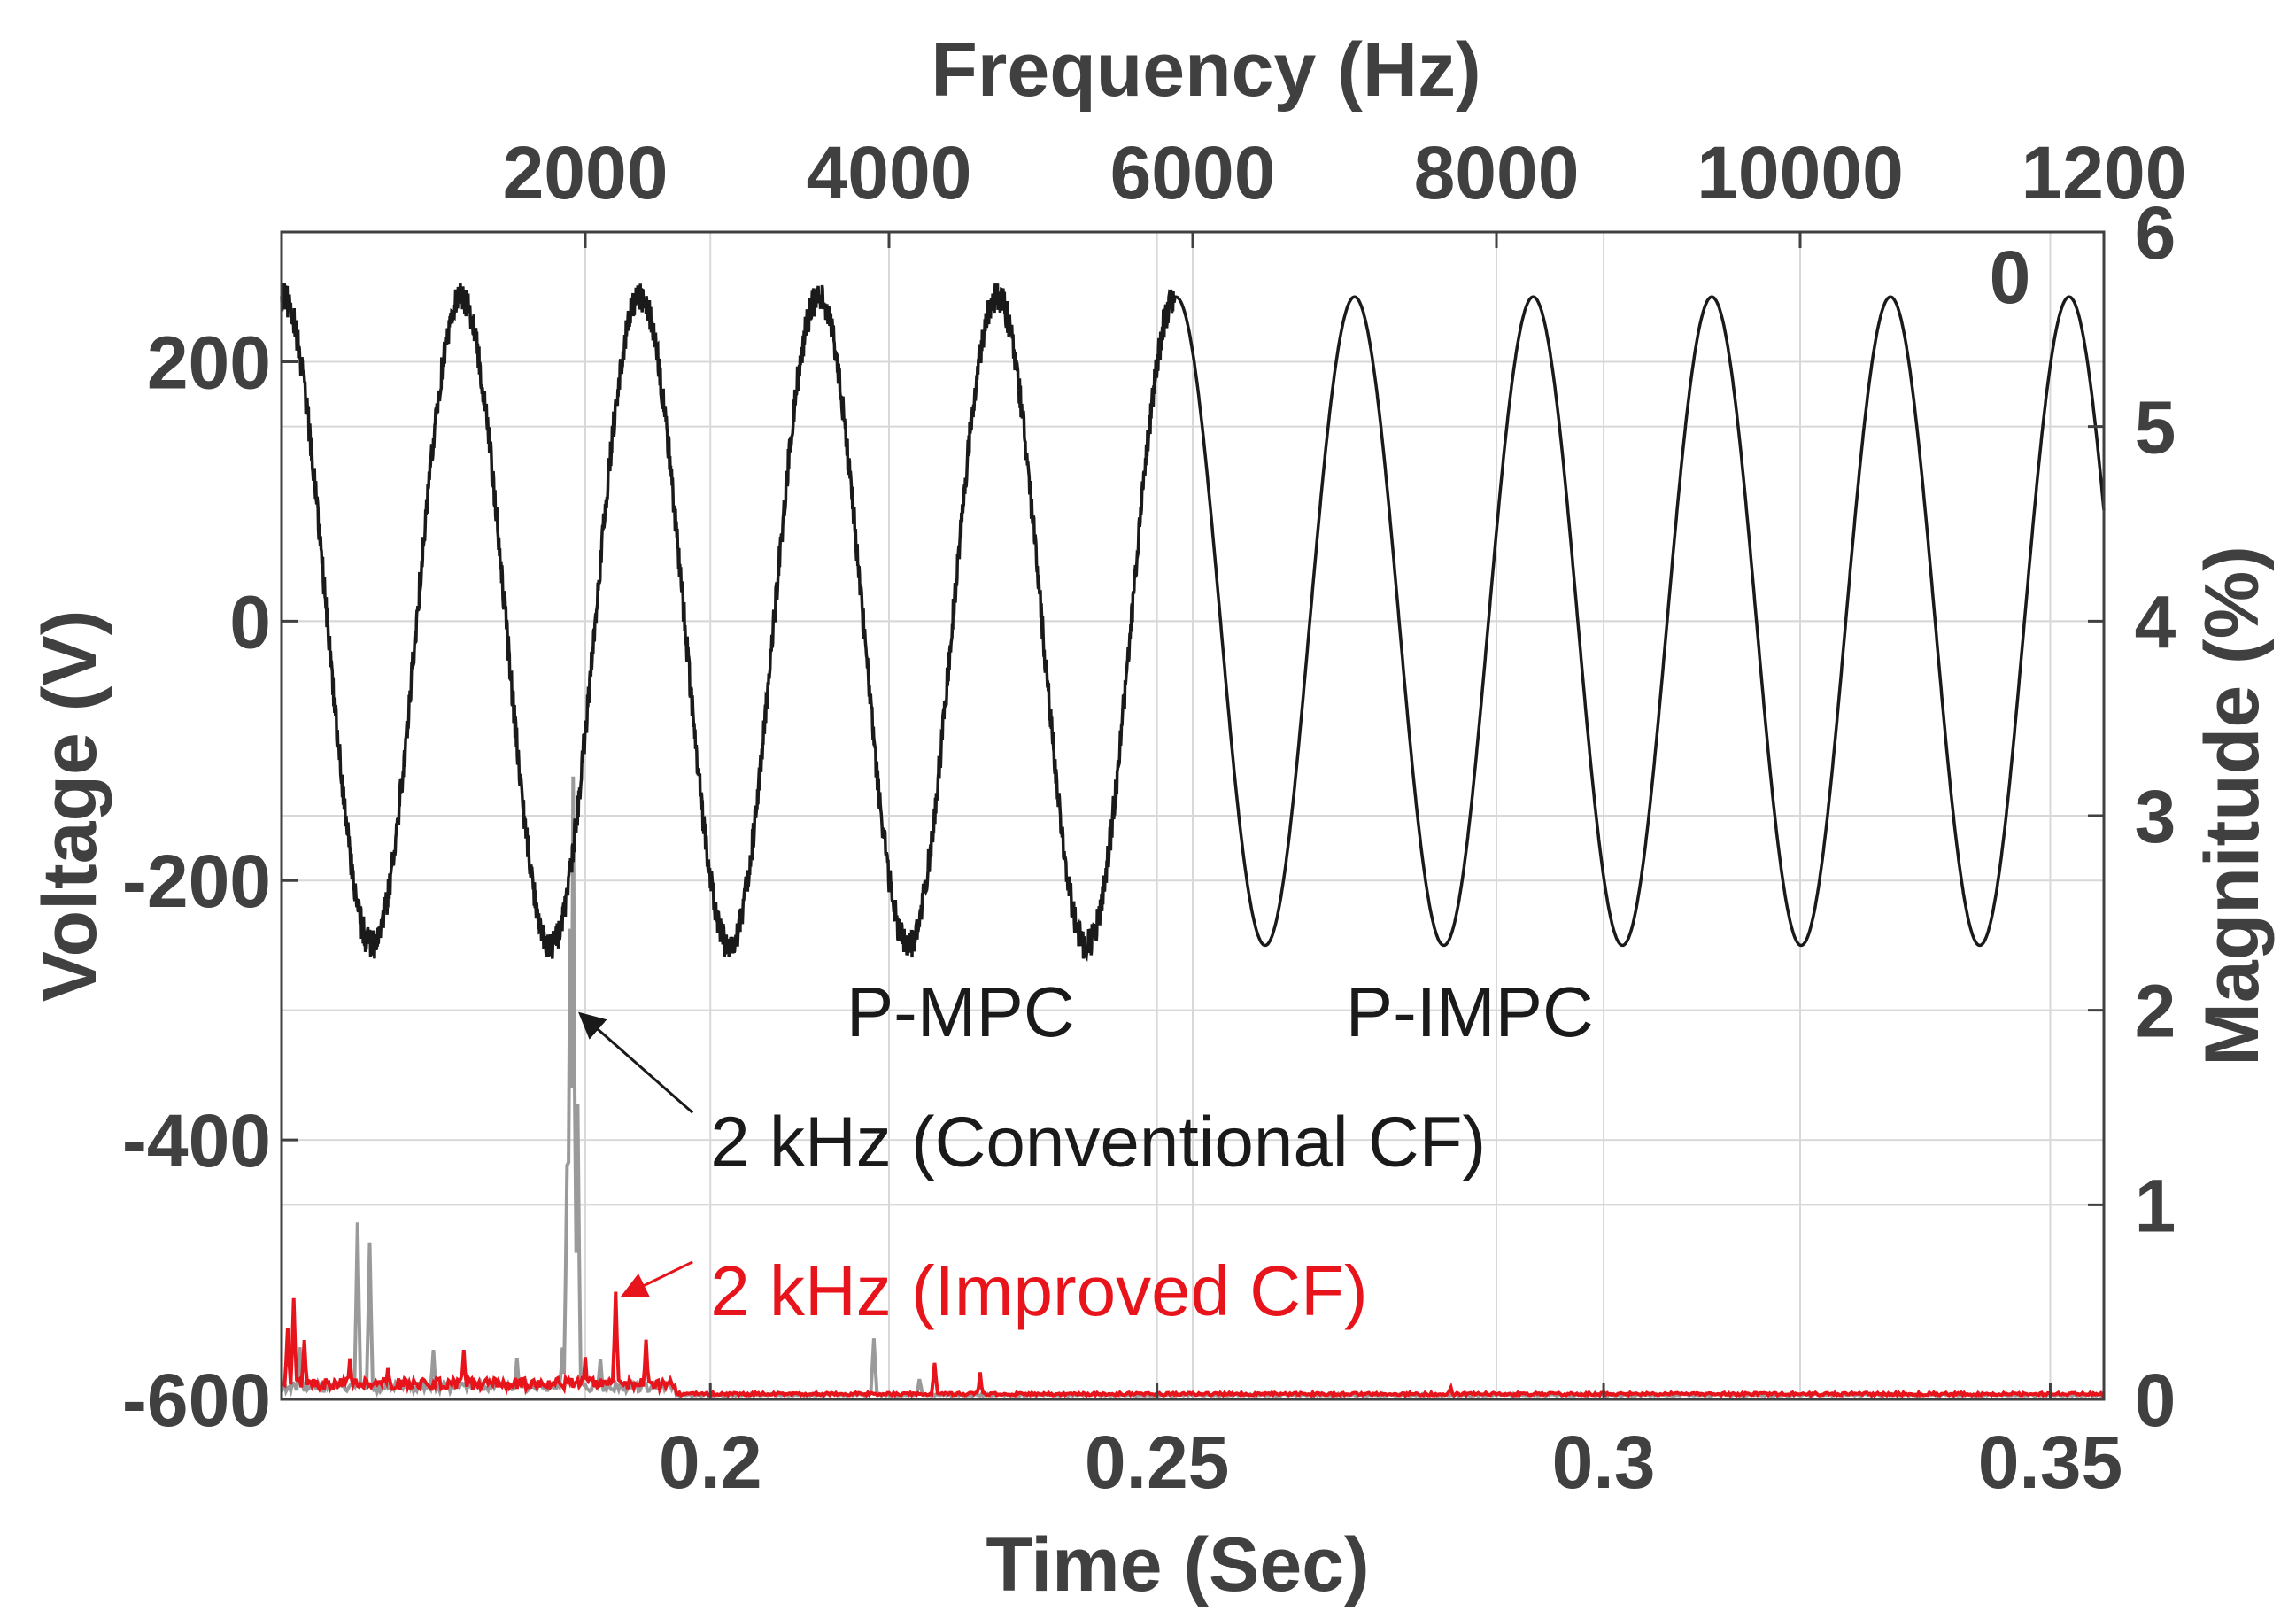 Image resolution: width=2296 pixels, height=1611 pixels. I want to click on x-tick-label: 0.25, so click(1157, 1463).